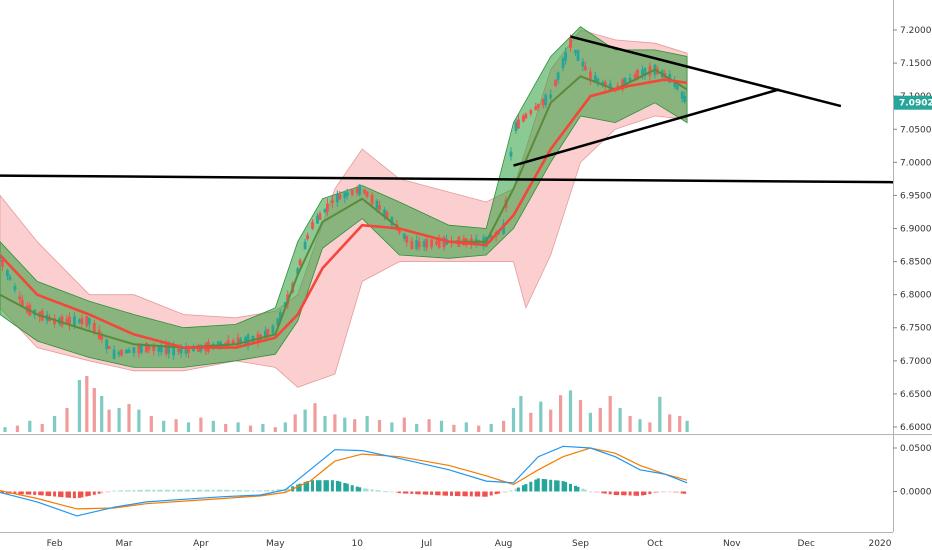 The width and height of the screenshot is (932, 550). I want to click on price-tick-label: 6.7000, so click(916, 362).